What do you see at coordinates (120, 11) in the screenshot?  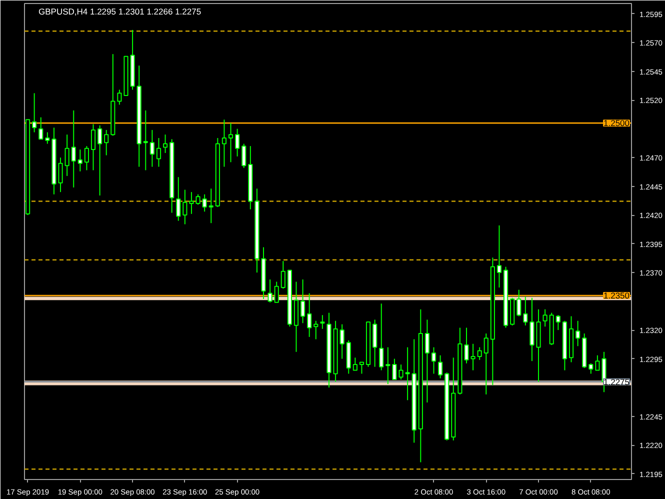 I see `chart-title: GBPUSD,H4 1.2295 1.2301 1.2266 1.2275` at bounding box center [120, 11].